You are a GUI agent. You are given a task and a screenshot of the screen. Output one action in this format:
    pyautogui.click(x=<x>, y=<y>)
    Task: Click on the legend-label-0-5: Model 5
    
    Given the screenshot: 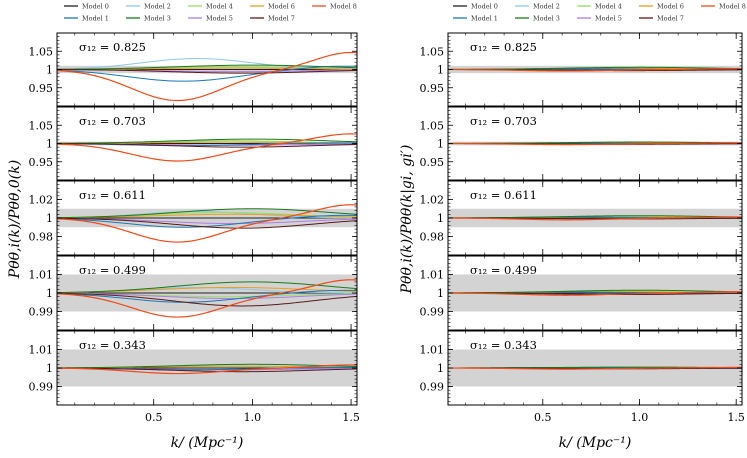 What is the action you would take?
    pyautogui.click(x=219, y=18)
    